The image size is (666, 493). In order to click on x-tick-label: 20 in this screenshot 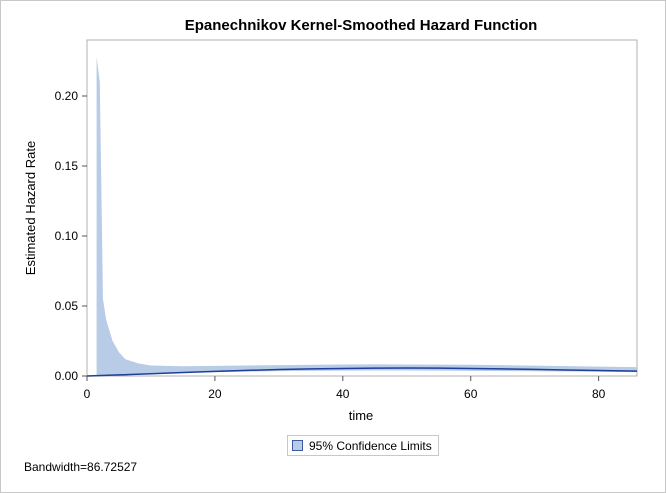, I will do `click(215, 394)`.